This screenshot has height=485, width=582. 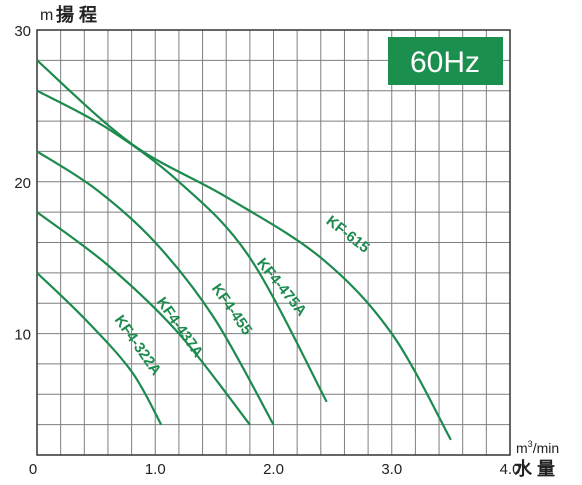 What do you see at coordinates (155, 469) in the screenshot?
I see `x-tick-label: 1.0` at bounding box center [155, 469].